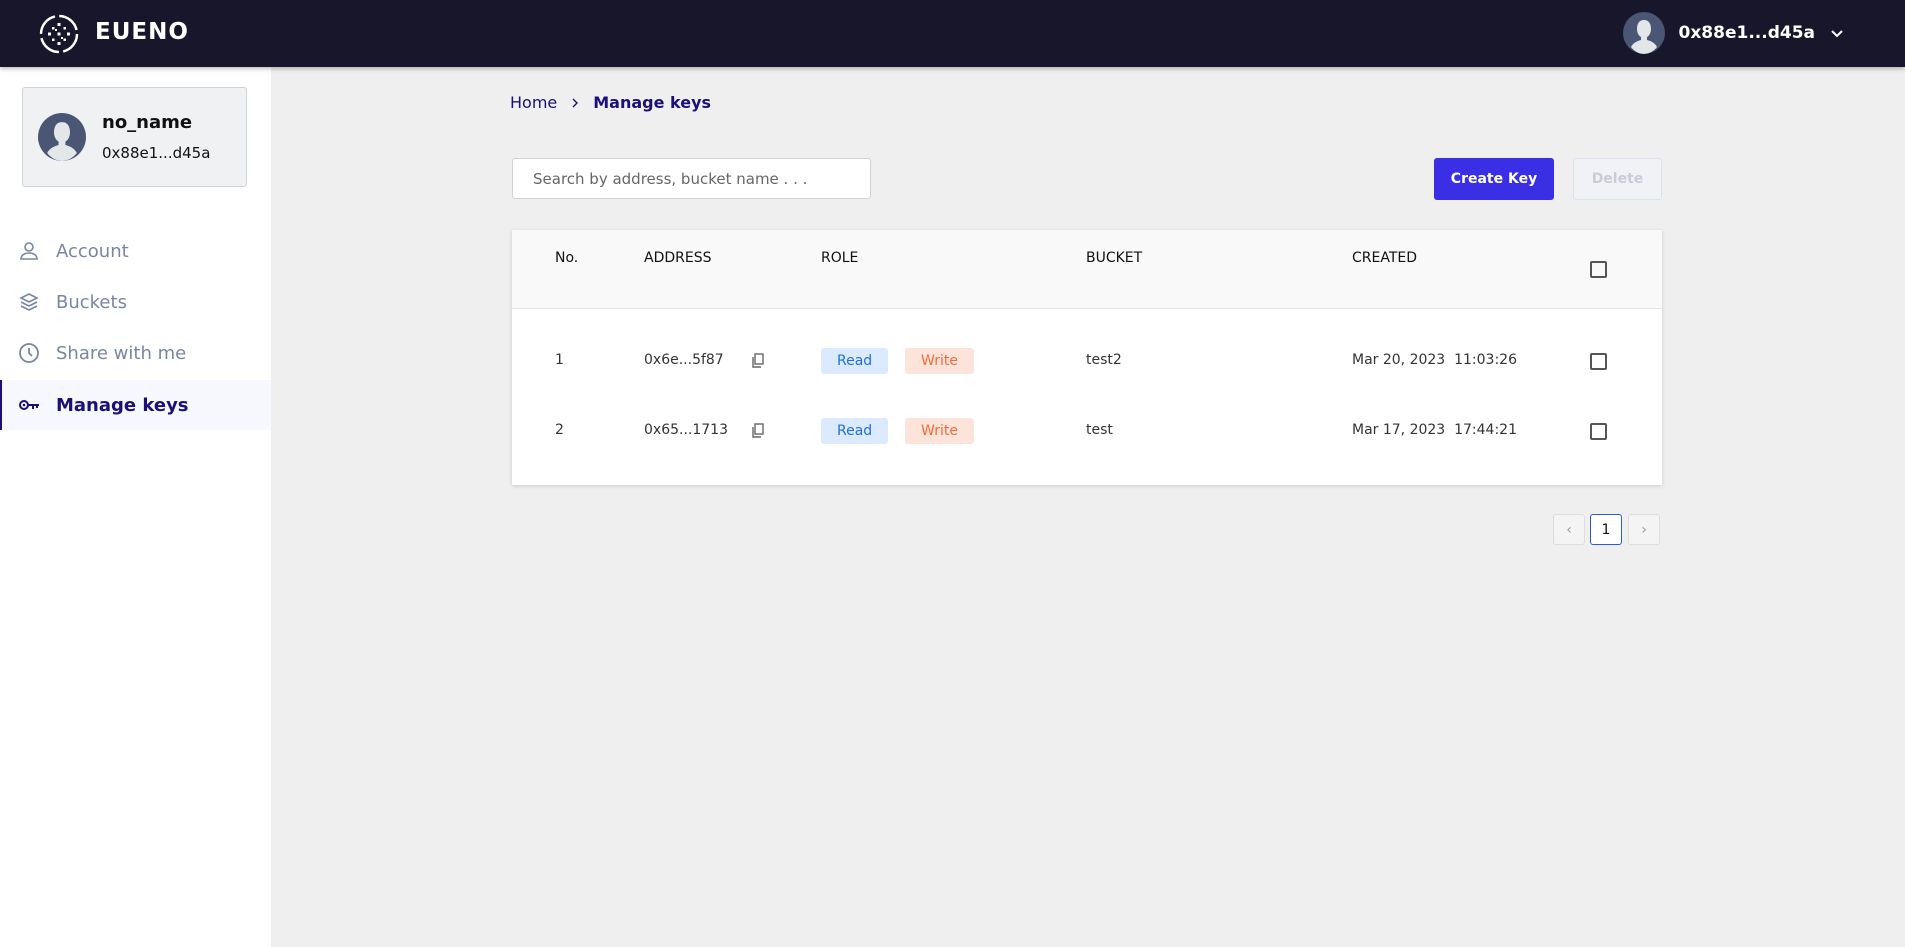 The image size is (1905, 947). I want to click on brand-name: EUENO, so click(142, 32).